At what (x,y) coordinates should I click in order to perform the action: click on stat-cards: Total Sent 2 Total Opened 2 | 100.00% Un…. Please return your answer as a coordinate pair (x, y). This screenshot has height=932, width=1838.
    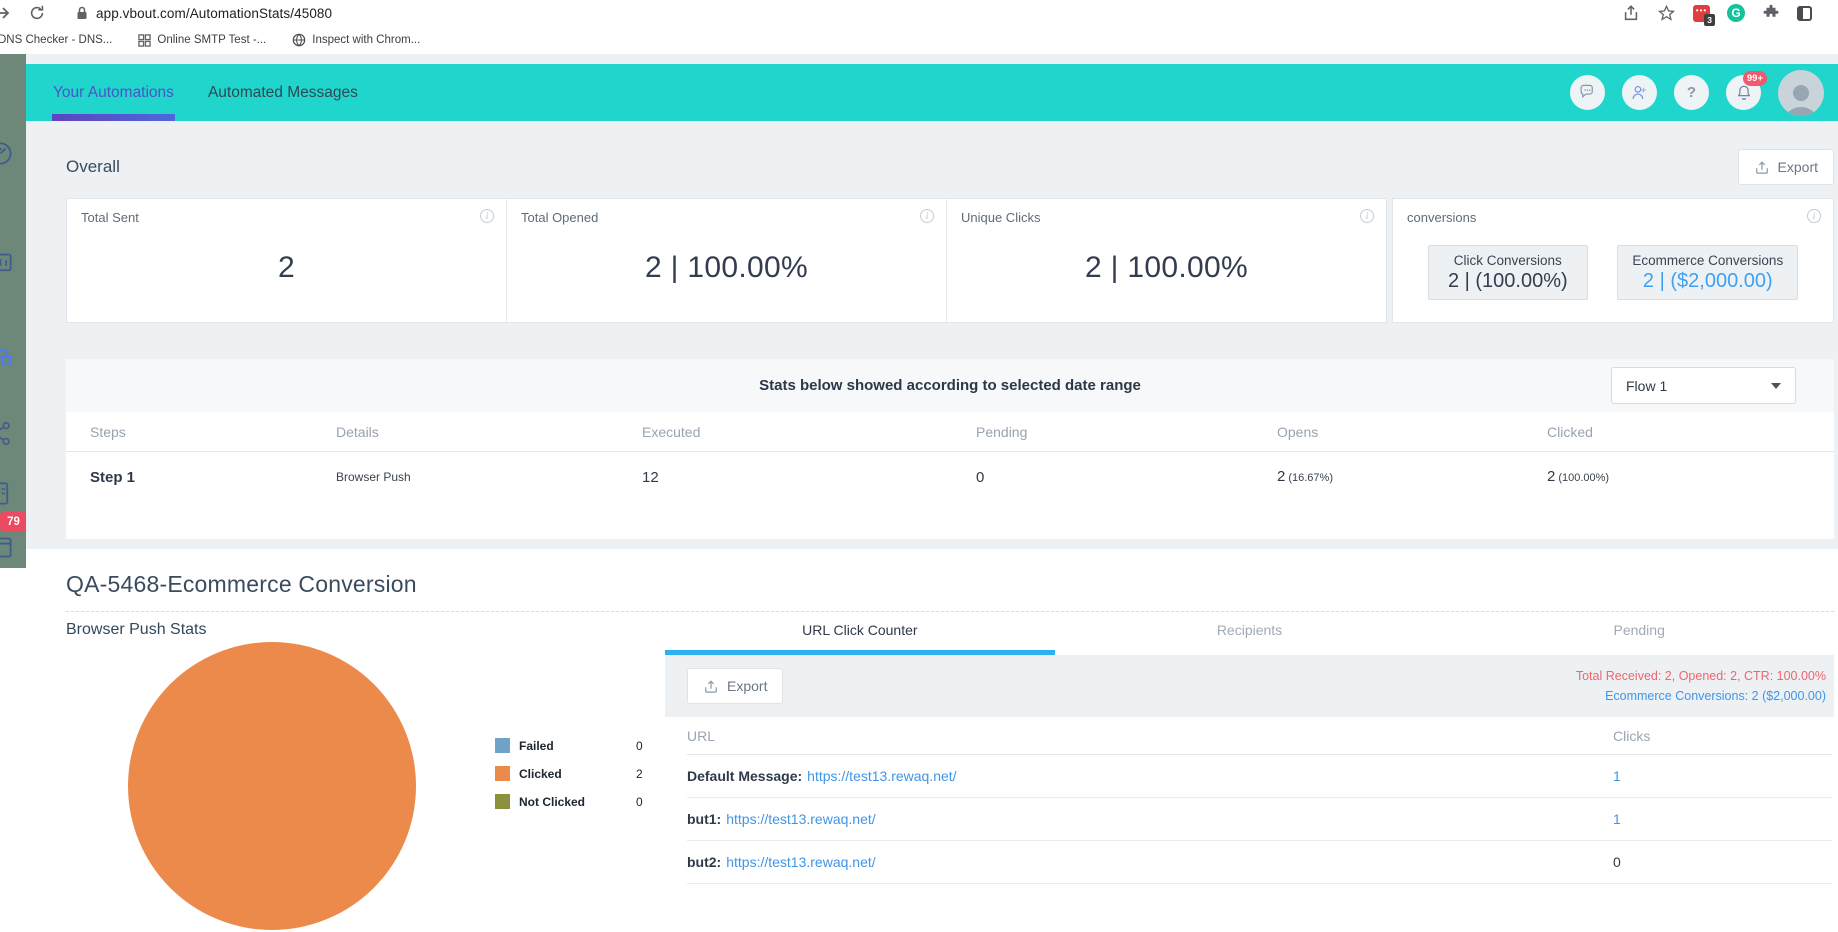
    Looking at the image, I should click on (950, 260).